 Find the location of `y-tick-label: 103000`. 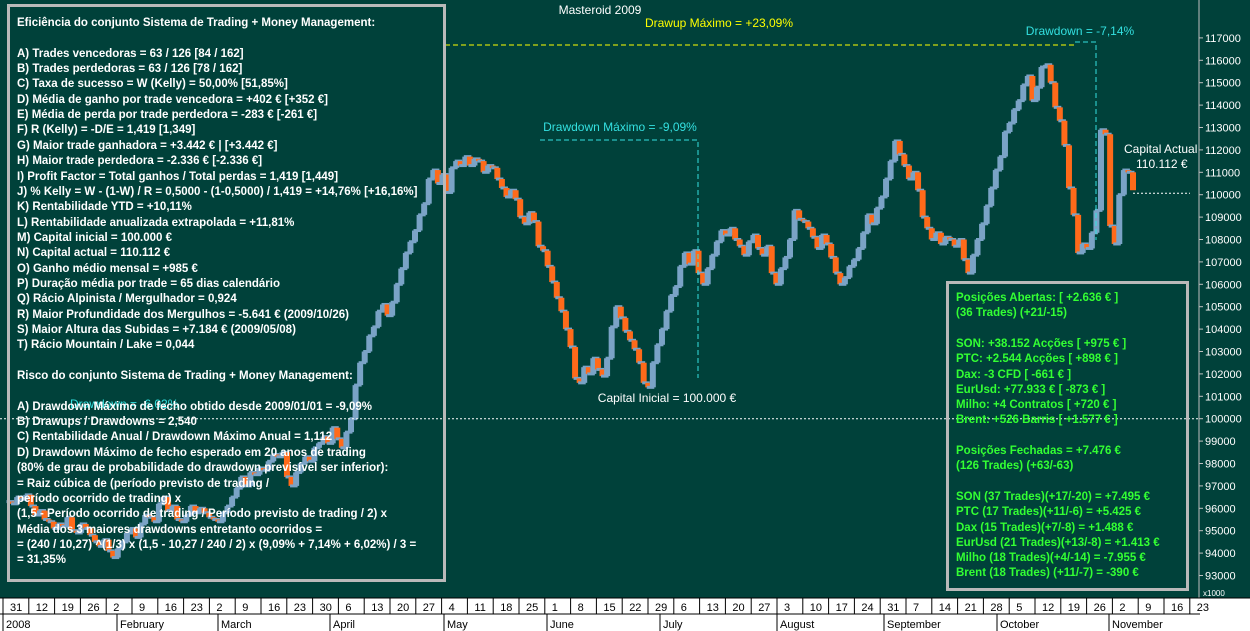

y-tick-label: 103000 is located at coordinates (1223, 353).